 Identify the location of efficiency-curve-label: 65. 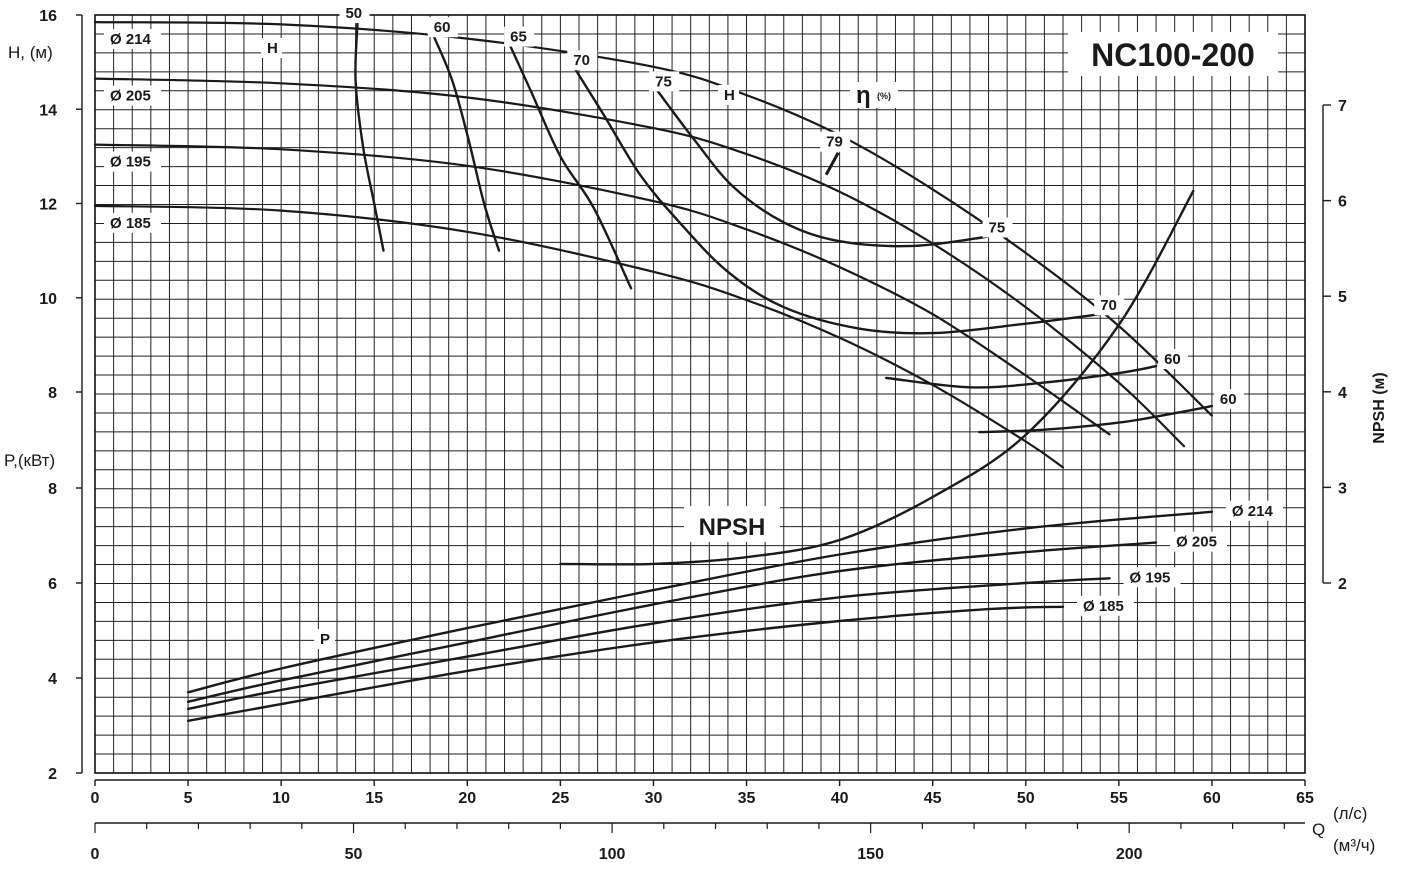
(518, 37).